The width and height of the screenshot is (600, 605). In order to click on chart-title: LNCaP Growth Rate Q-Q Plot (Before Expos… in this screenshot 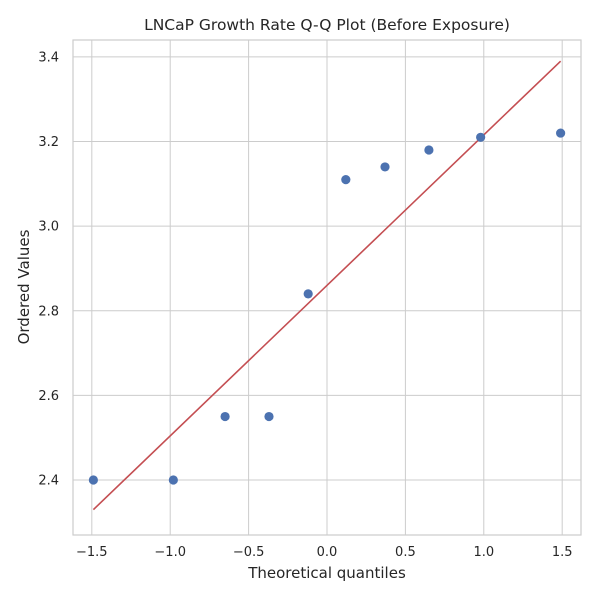, I will do `click(327, 25)`.